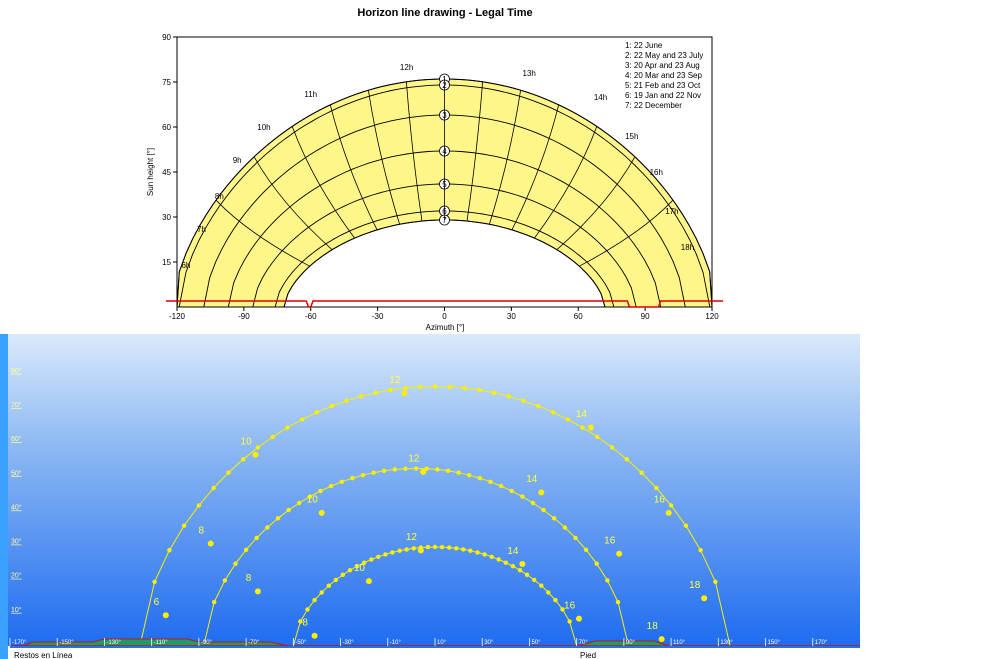 The width and height of the screenshot is (1000, 659). What do you see at coordinates (631, 136) in the screenshot?
I see `hour-label: 15h` at bounding box center [631, 136].